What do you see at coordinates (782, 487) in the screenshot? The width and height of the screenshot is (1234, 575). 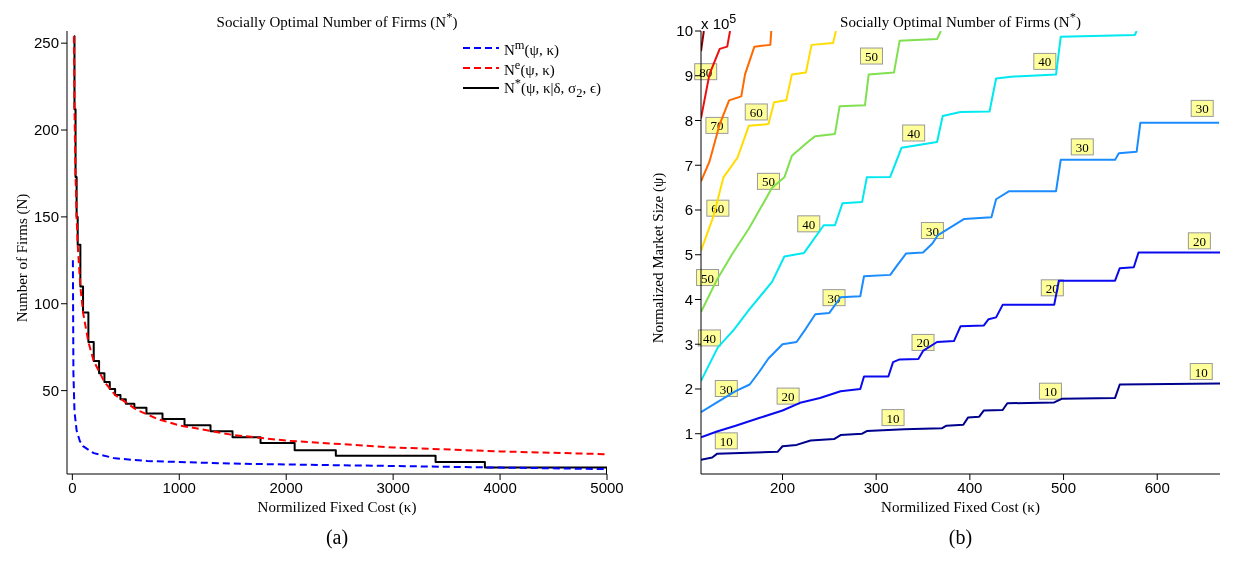 I see `x-tick-label: 200` at bounding box center [782, 487].